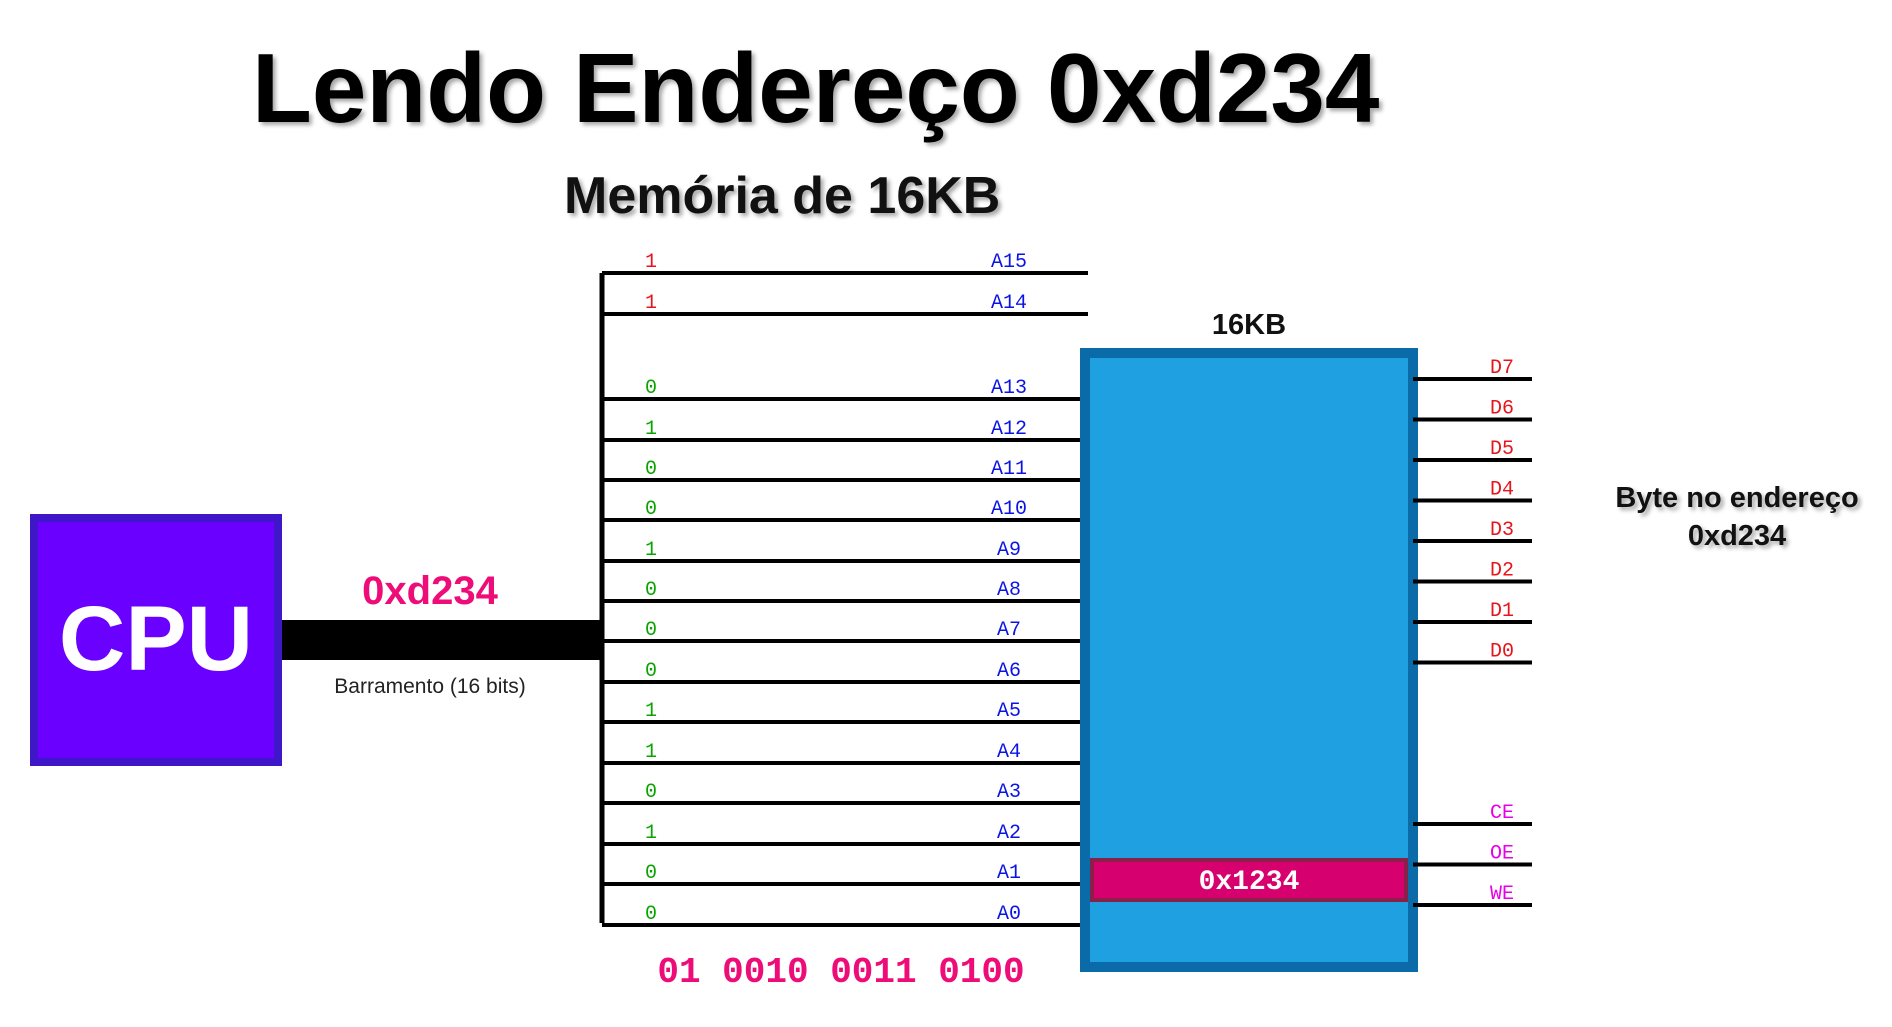 Image resolution: width=1892 pixels, height=1027 pixels. I want to click on page-title: Lendo Endereço 0xd234, so click(815, 88).